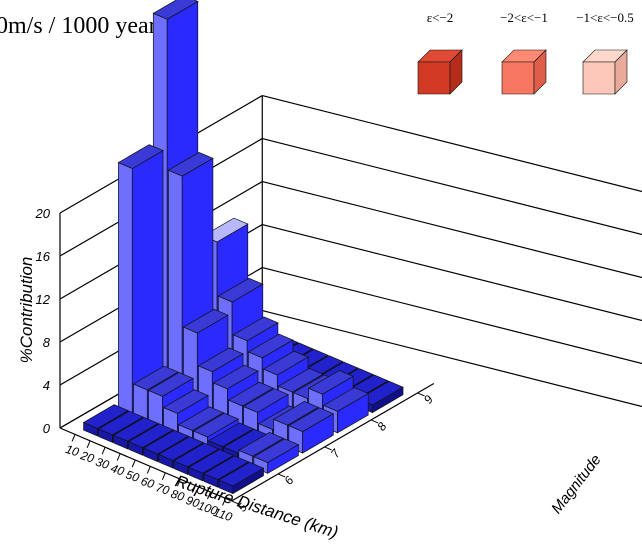 The image size is (642, 556). What do you see at coordinates (26, 310) in the screenshot?
I see `z-axis-label: %Contribution` at bounding box center [26, 310].